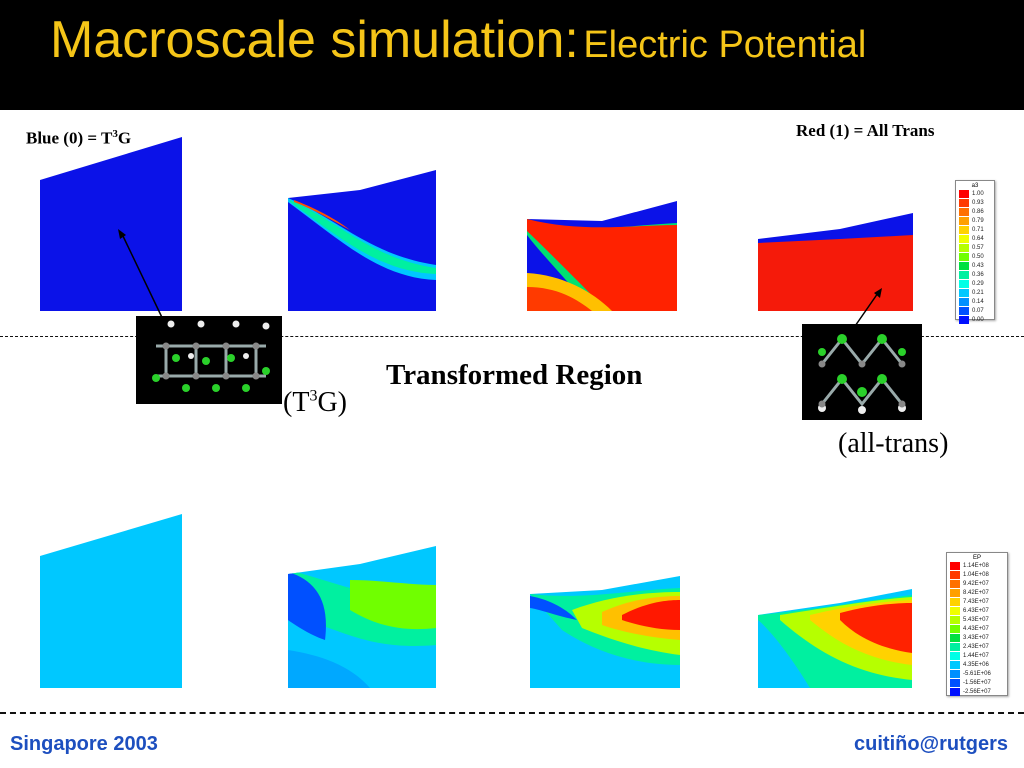 The image size is (1024, 768). I want to click on legend-top-row: 0.57, so click(975, 247).